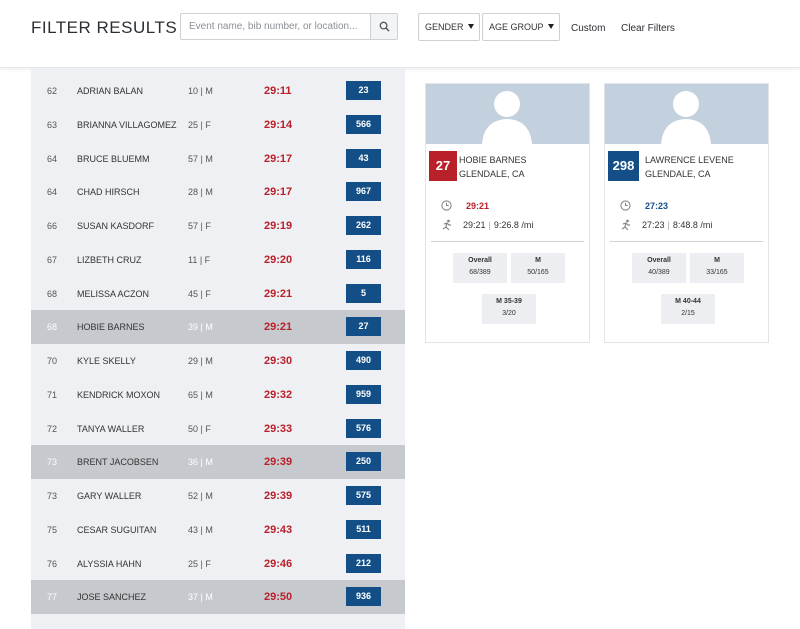 The width and height of the screenshot is (800, 629). I want to click on result-row: 73 BRENT JACOBSEN 36 | M 29:39 250, so click(218, 462).